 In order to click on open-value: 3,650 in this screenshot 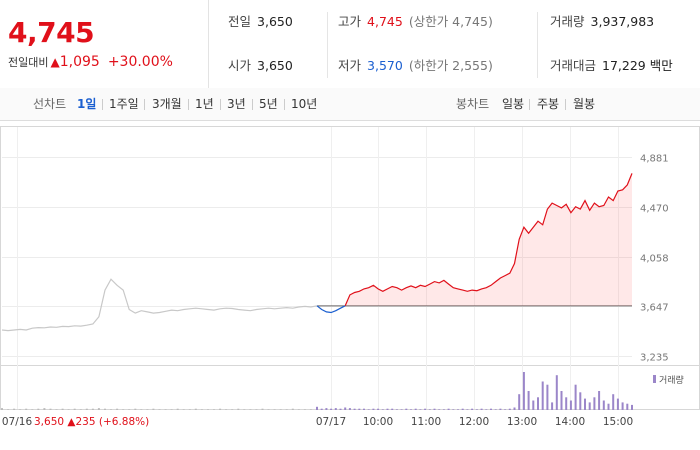, I will do `click(275, 65)`.